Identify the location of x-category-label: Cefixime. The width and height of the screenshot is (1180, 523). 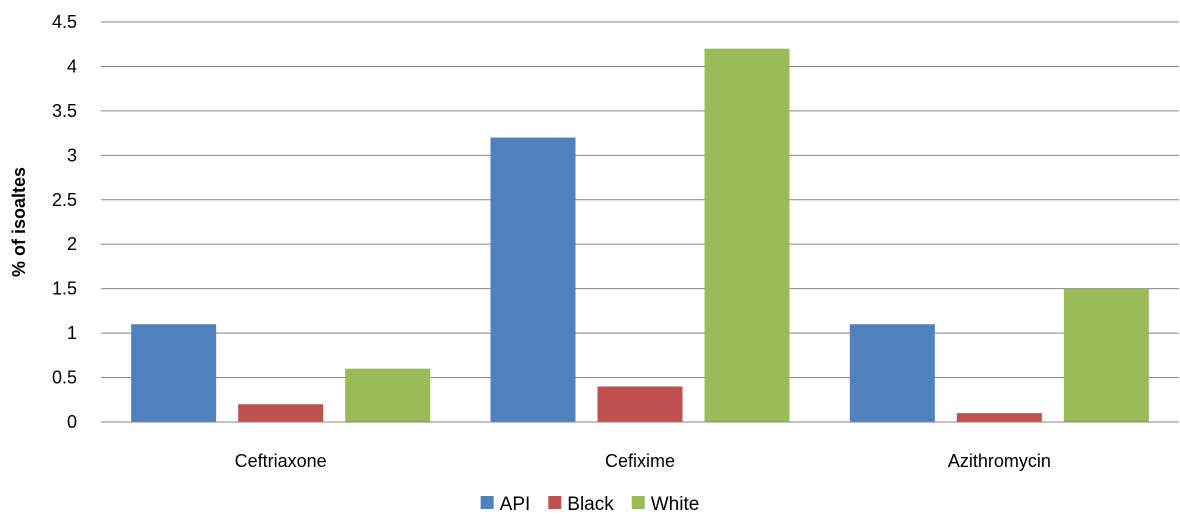
(640, 461).